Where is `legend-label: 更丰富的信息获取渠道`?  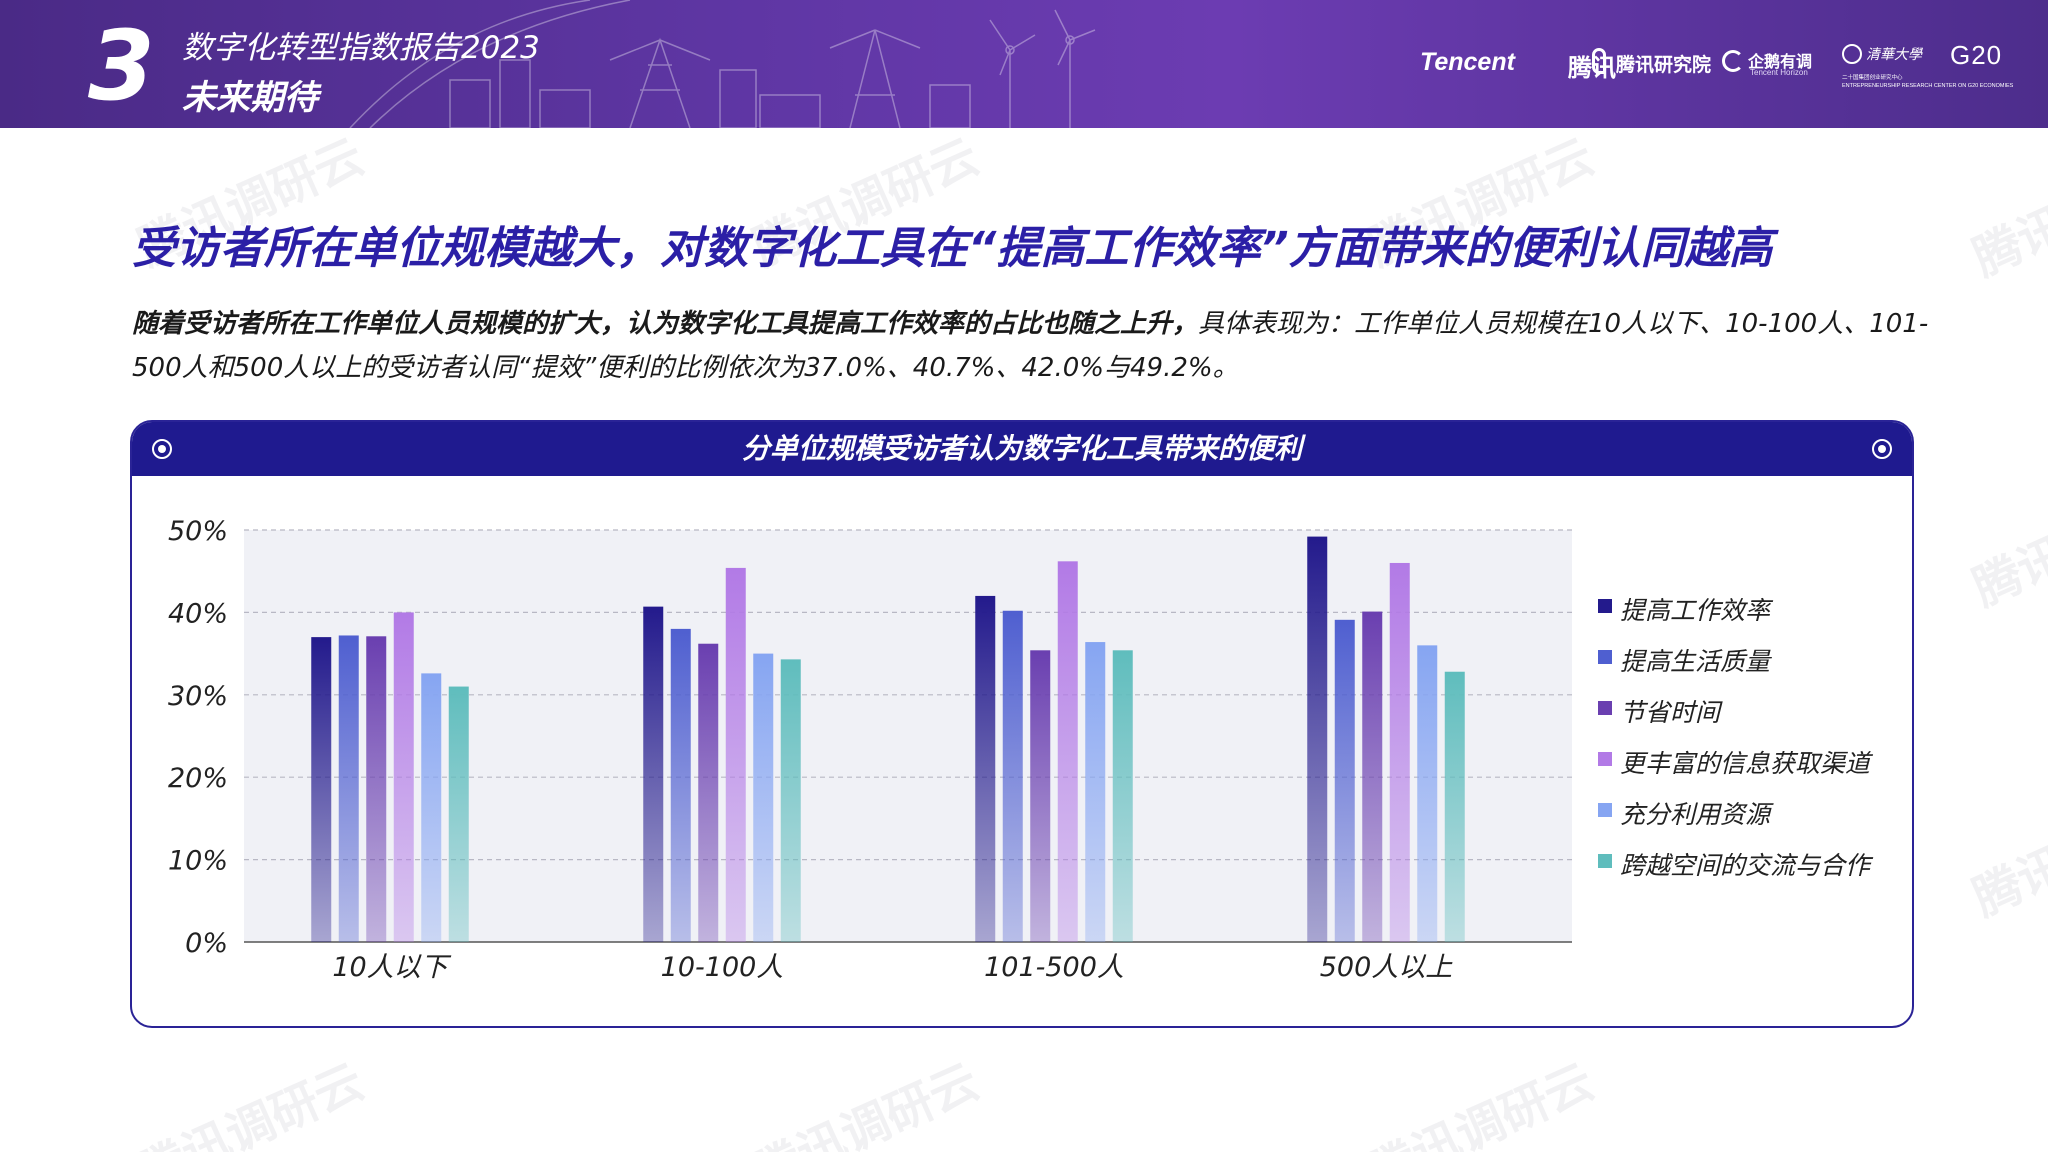 legend-label: 更丰富的信息获取渠道 is located at coordinates (1747, 763).